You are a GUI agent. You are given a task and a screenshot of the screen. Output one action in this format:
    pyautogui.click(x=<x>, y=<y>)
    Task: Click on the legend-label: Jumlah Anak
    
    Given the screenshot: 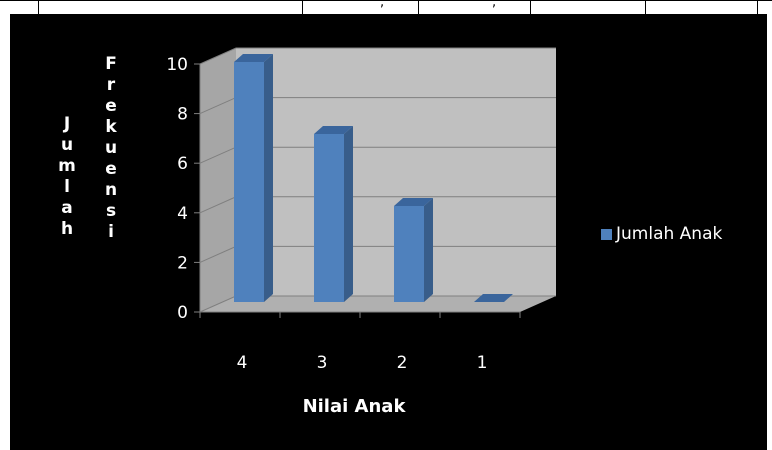 What is the action you would take?
    pyautogui.click(x=669, y=234)
    